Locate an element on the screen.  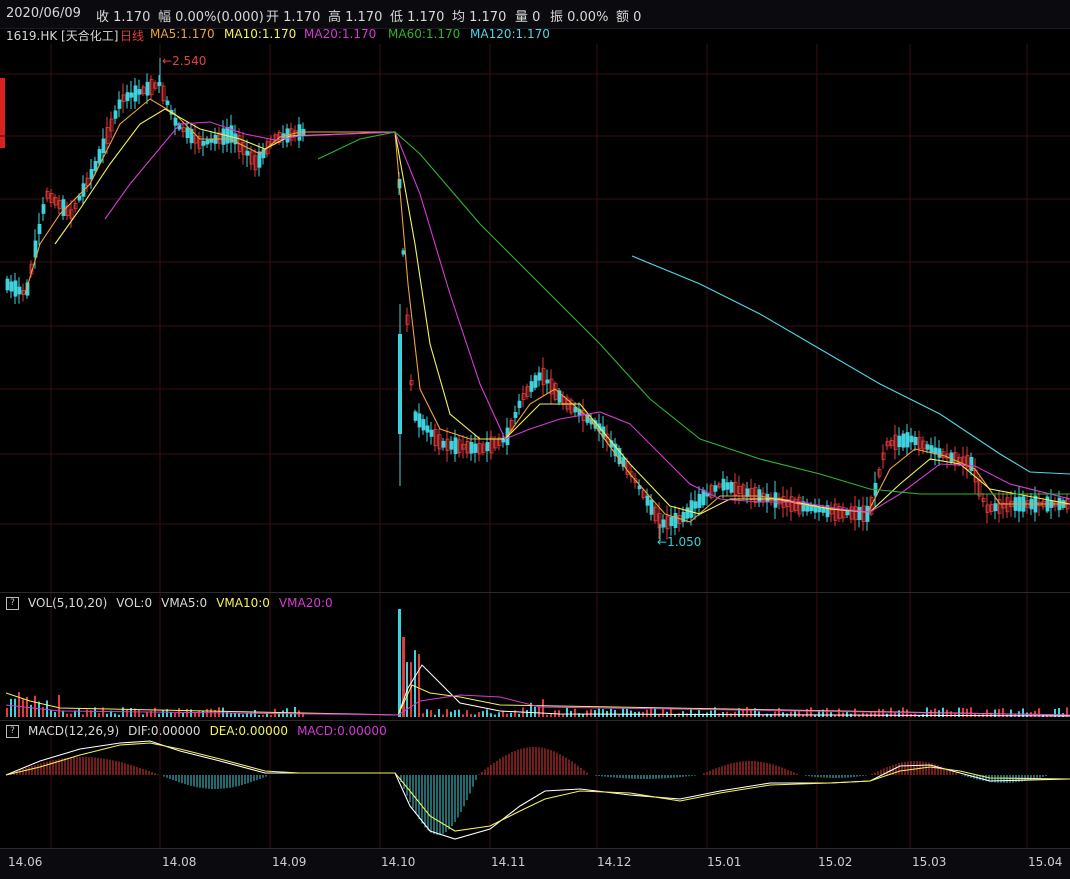
period-label: 日线 is located at coordinates (132, 36).